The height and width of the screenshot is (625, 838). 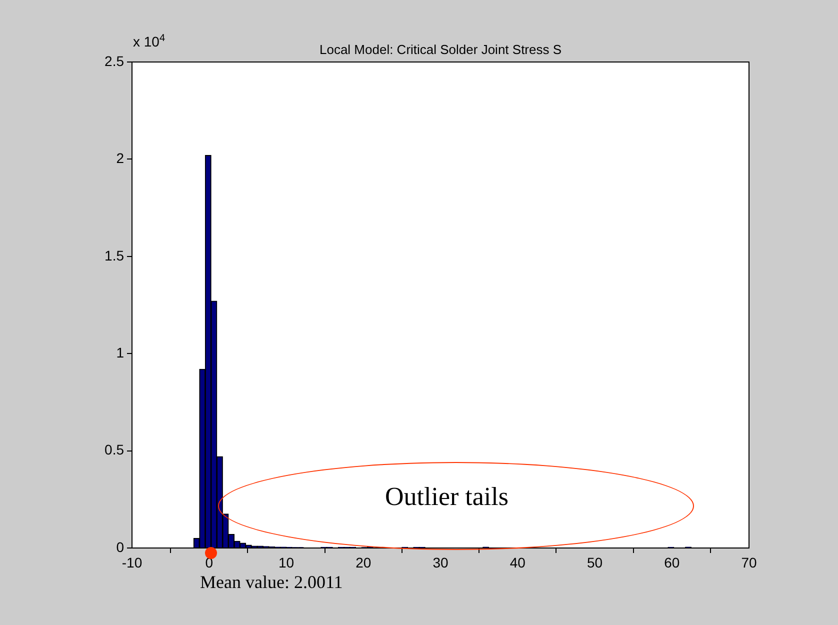 What do you see at coordinates (594, 562) in the screenshot?
I see `x-tick-label: 50` at bounding box center [594, 562].